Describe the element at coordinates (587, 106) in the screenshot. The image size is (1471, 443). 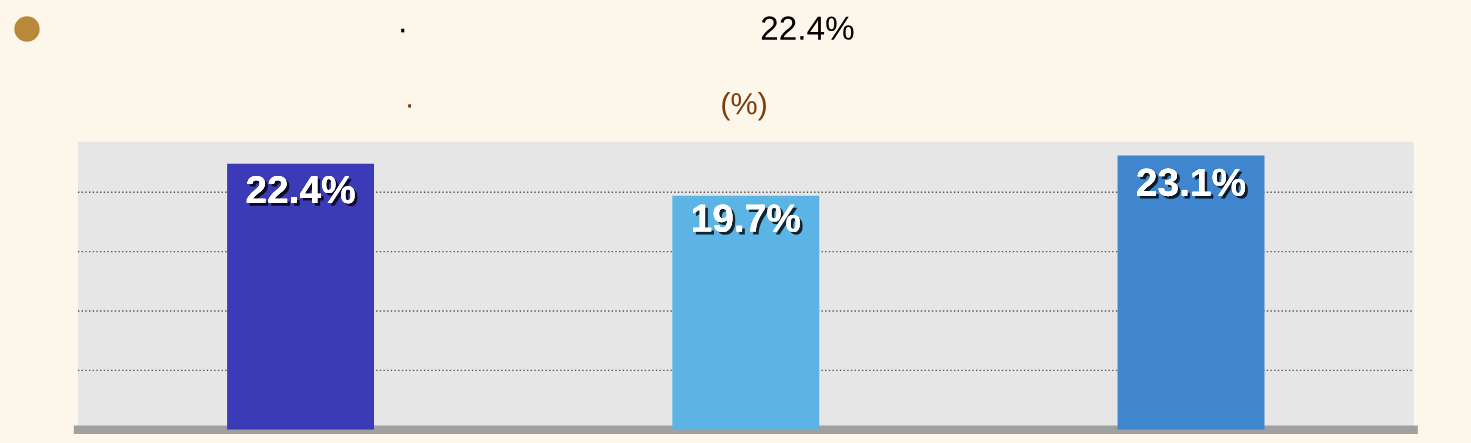
I see `chart-subtitle: · (%)` at that location.